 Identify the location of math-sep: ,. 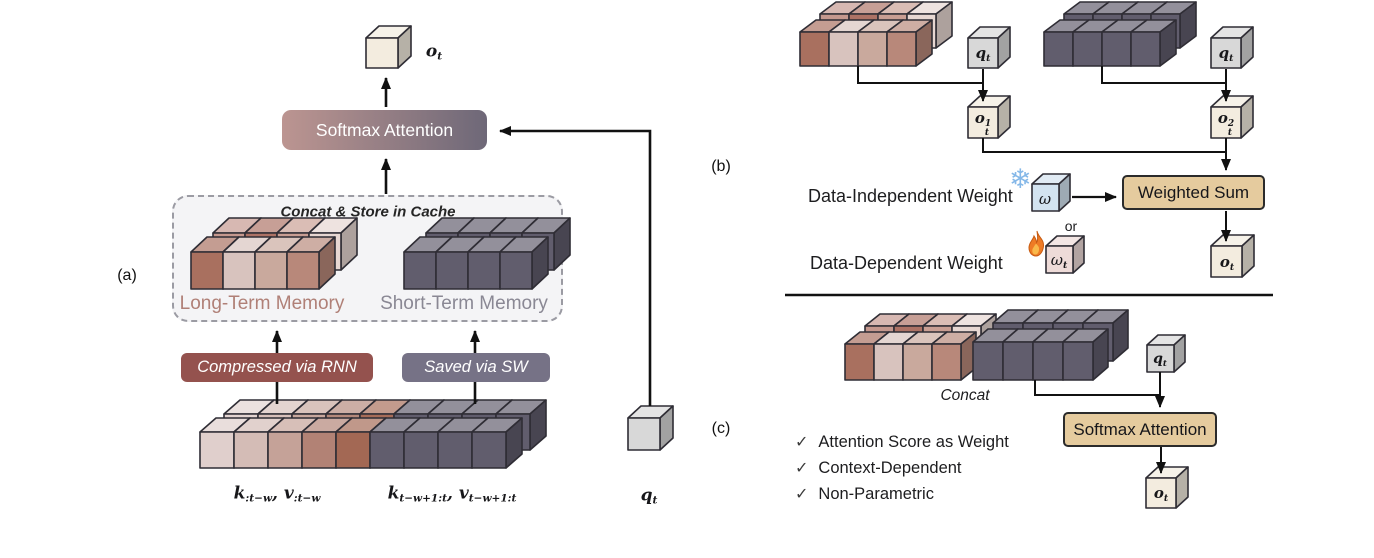
(453, 493).